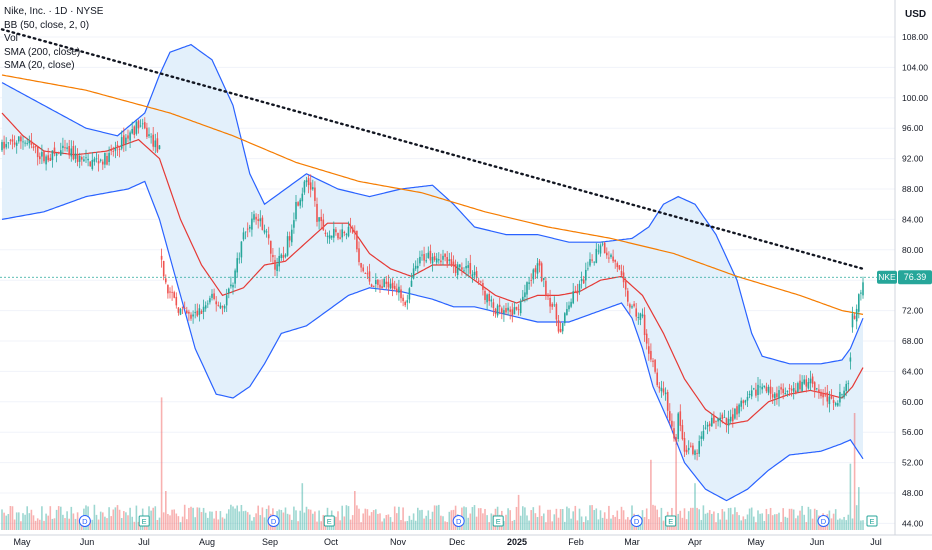 The width and height of the screenshot is (932, 550). I want to click on price-tick-label: 100.00, so click(915, 98).